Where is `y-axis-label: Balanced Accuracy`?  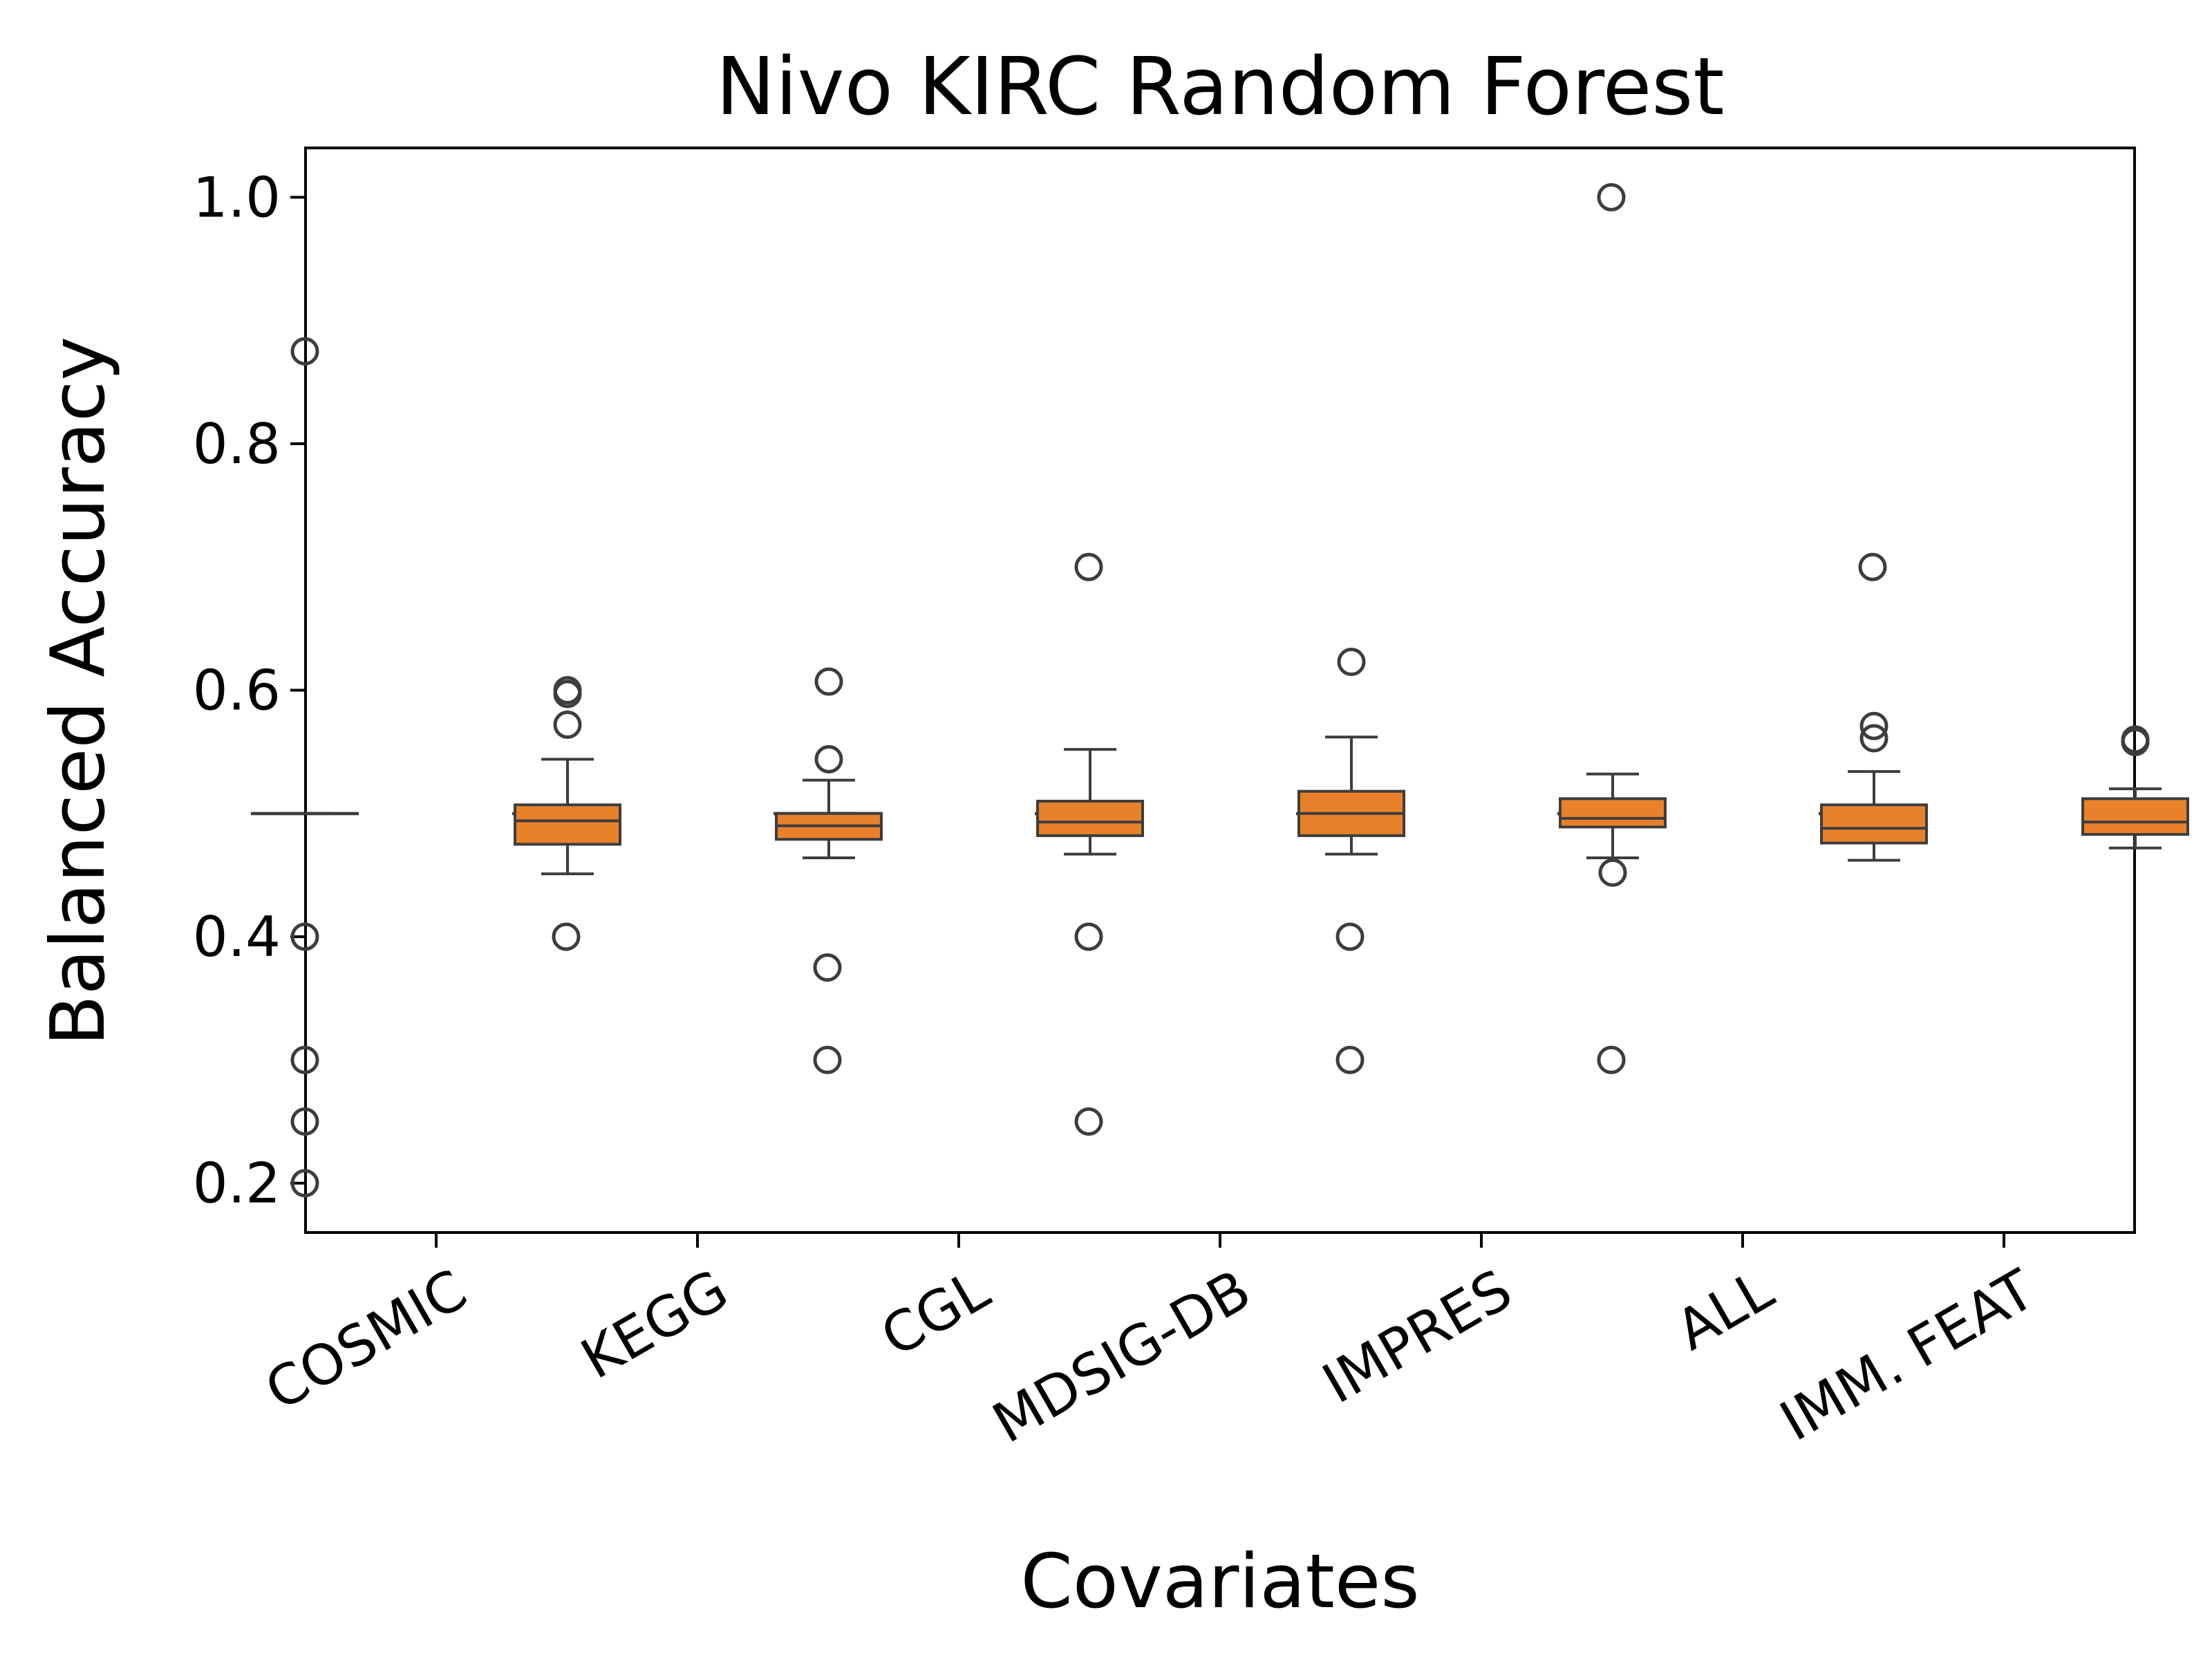 y-axis-label: Balanced Accuracy is located at coordinates (78, 692).